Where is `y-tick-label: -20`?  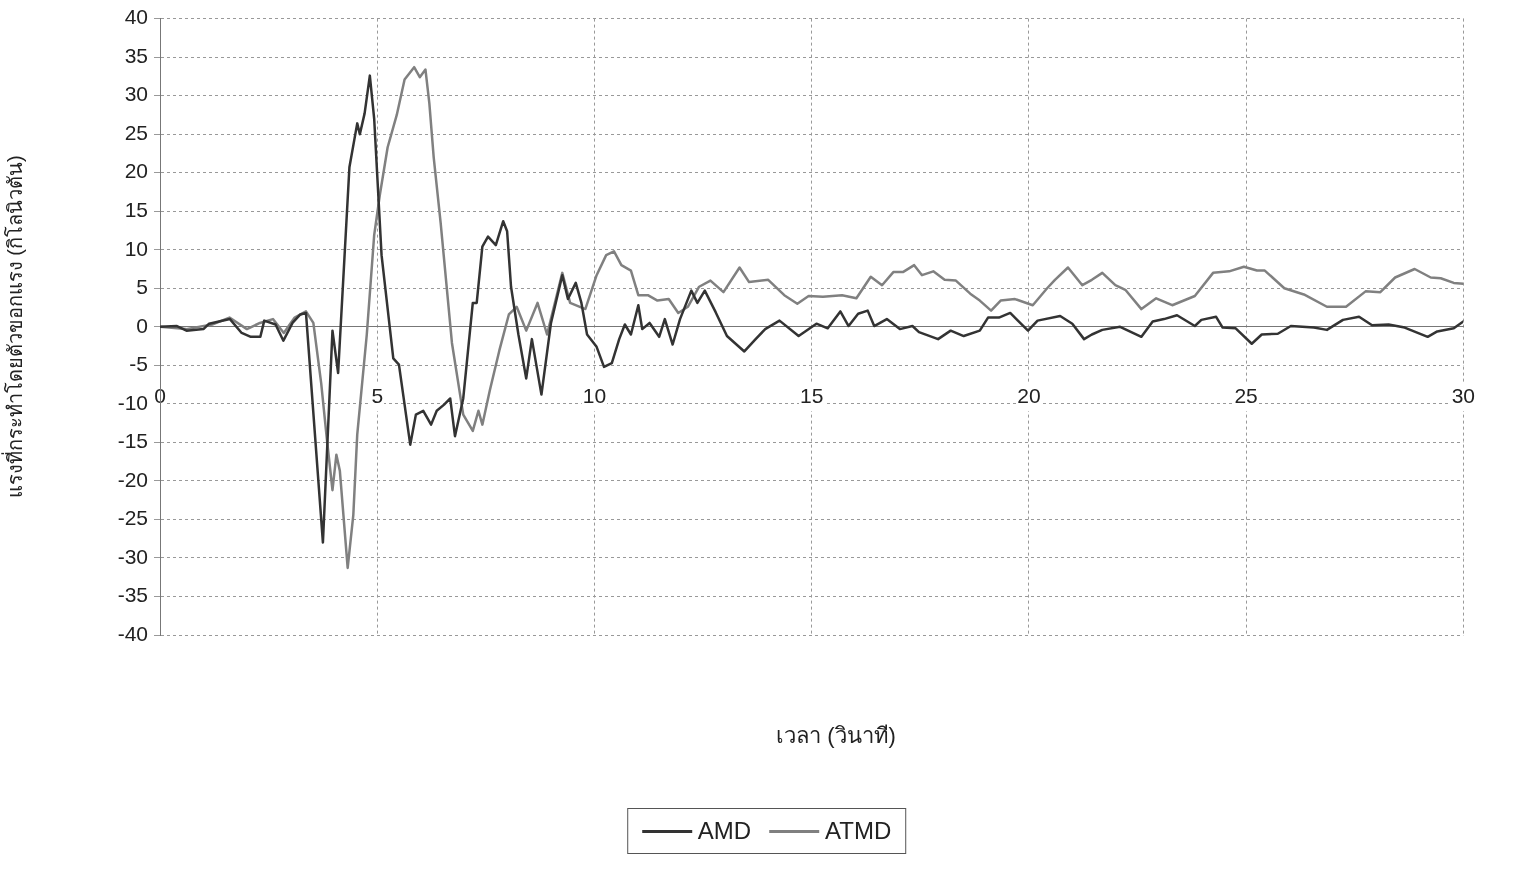 y-tick-label: -20 is located at coordinates (132, 479).